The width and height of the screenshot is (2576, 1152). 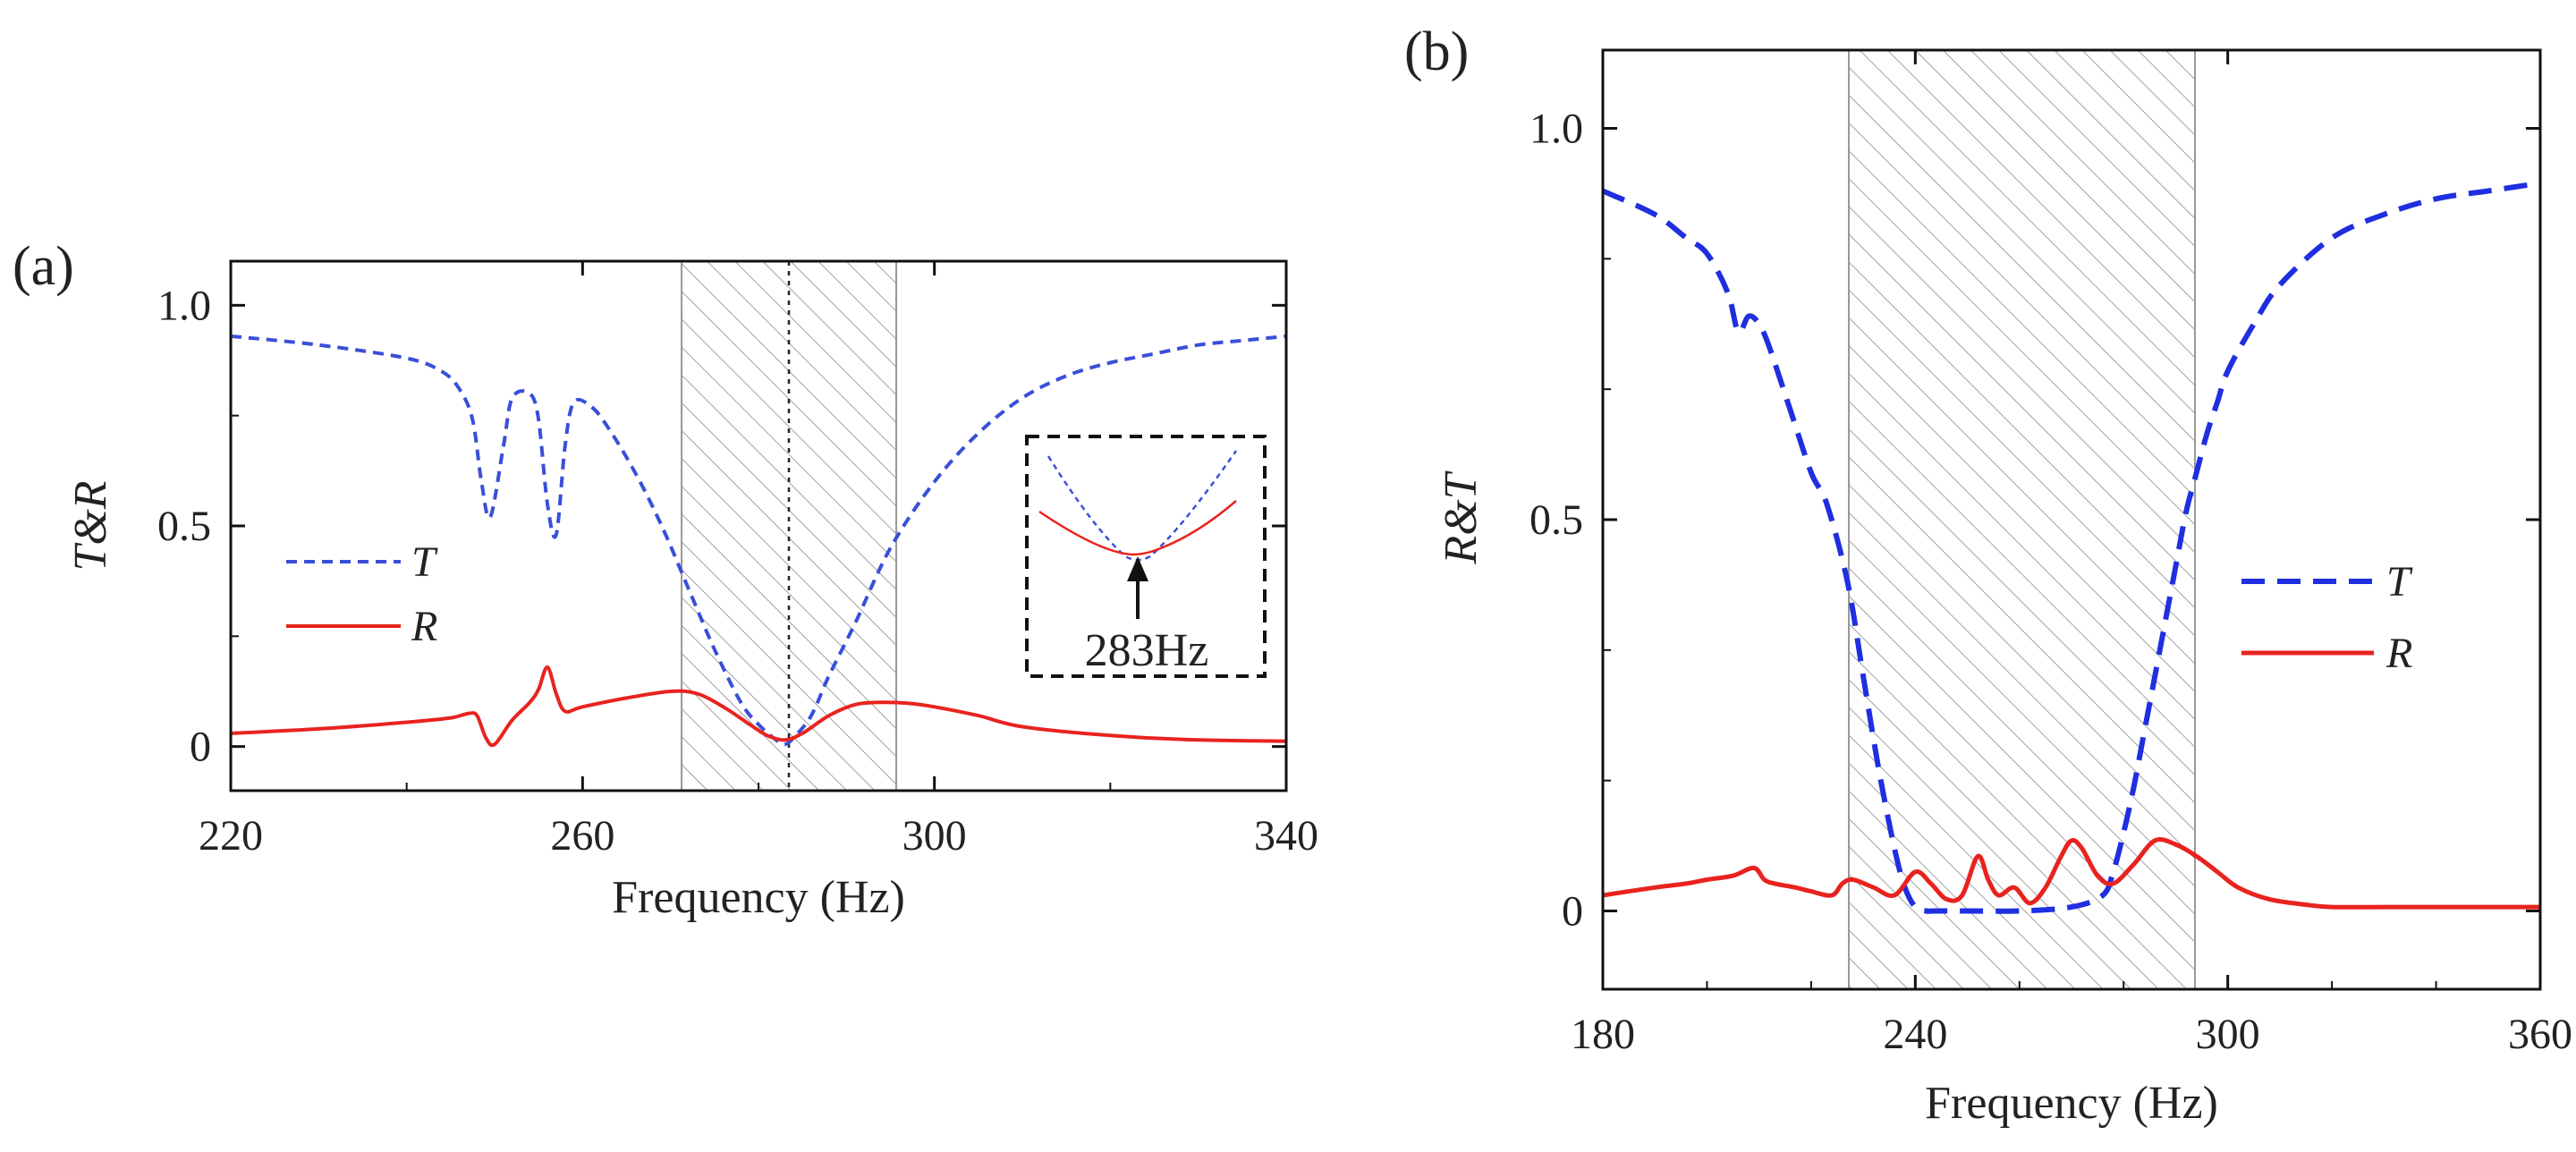 I want to click on panel-a-inset-arrow-head, so click(x=1137, y=568).